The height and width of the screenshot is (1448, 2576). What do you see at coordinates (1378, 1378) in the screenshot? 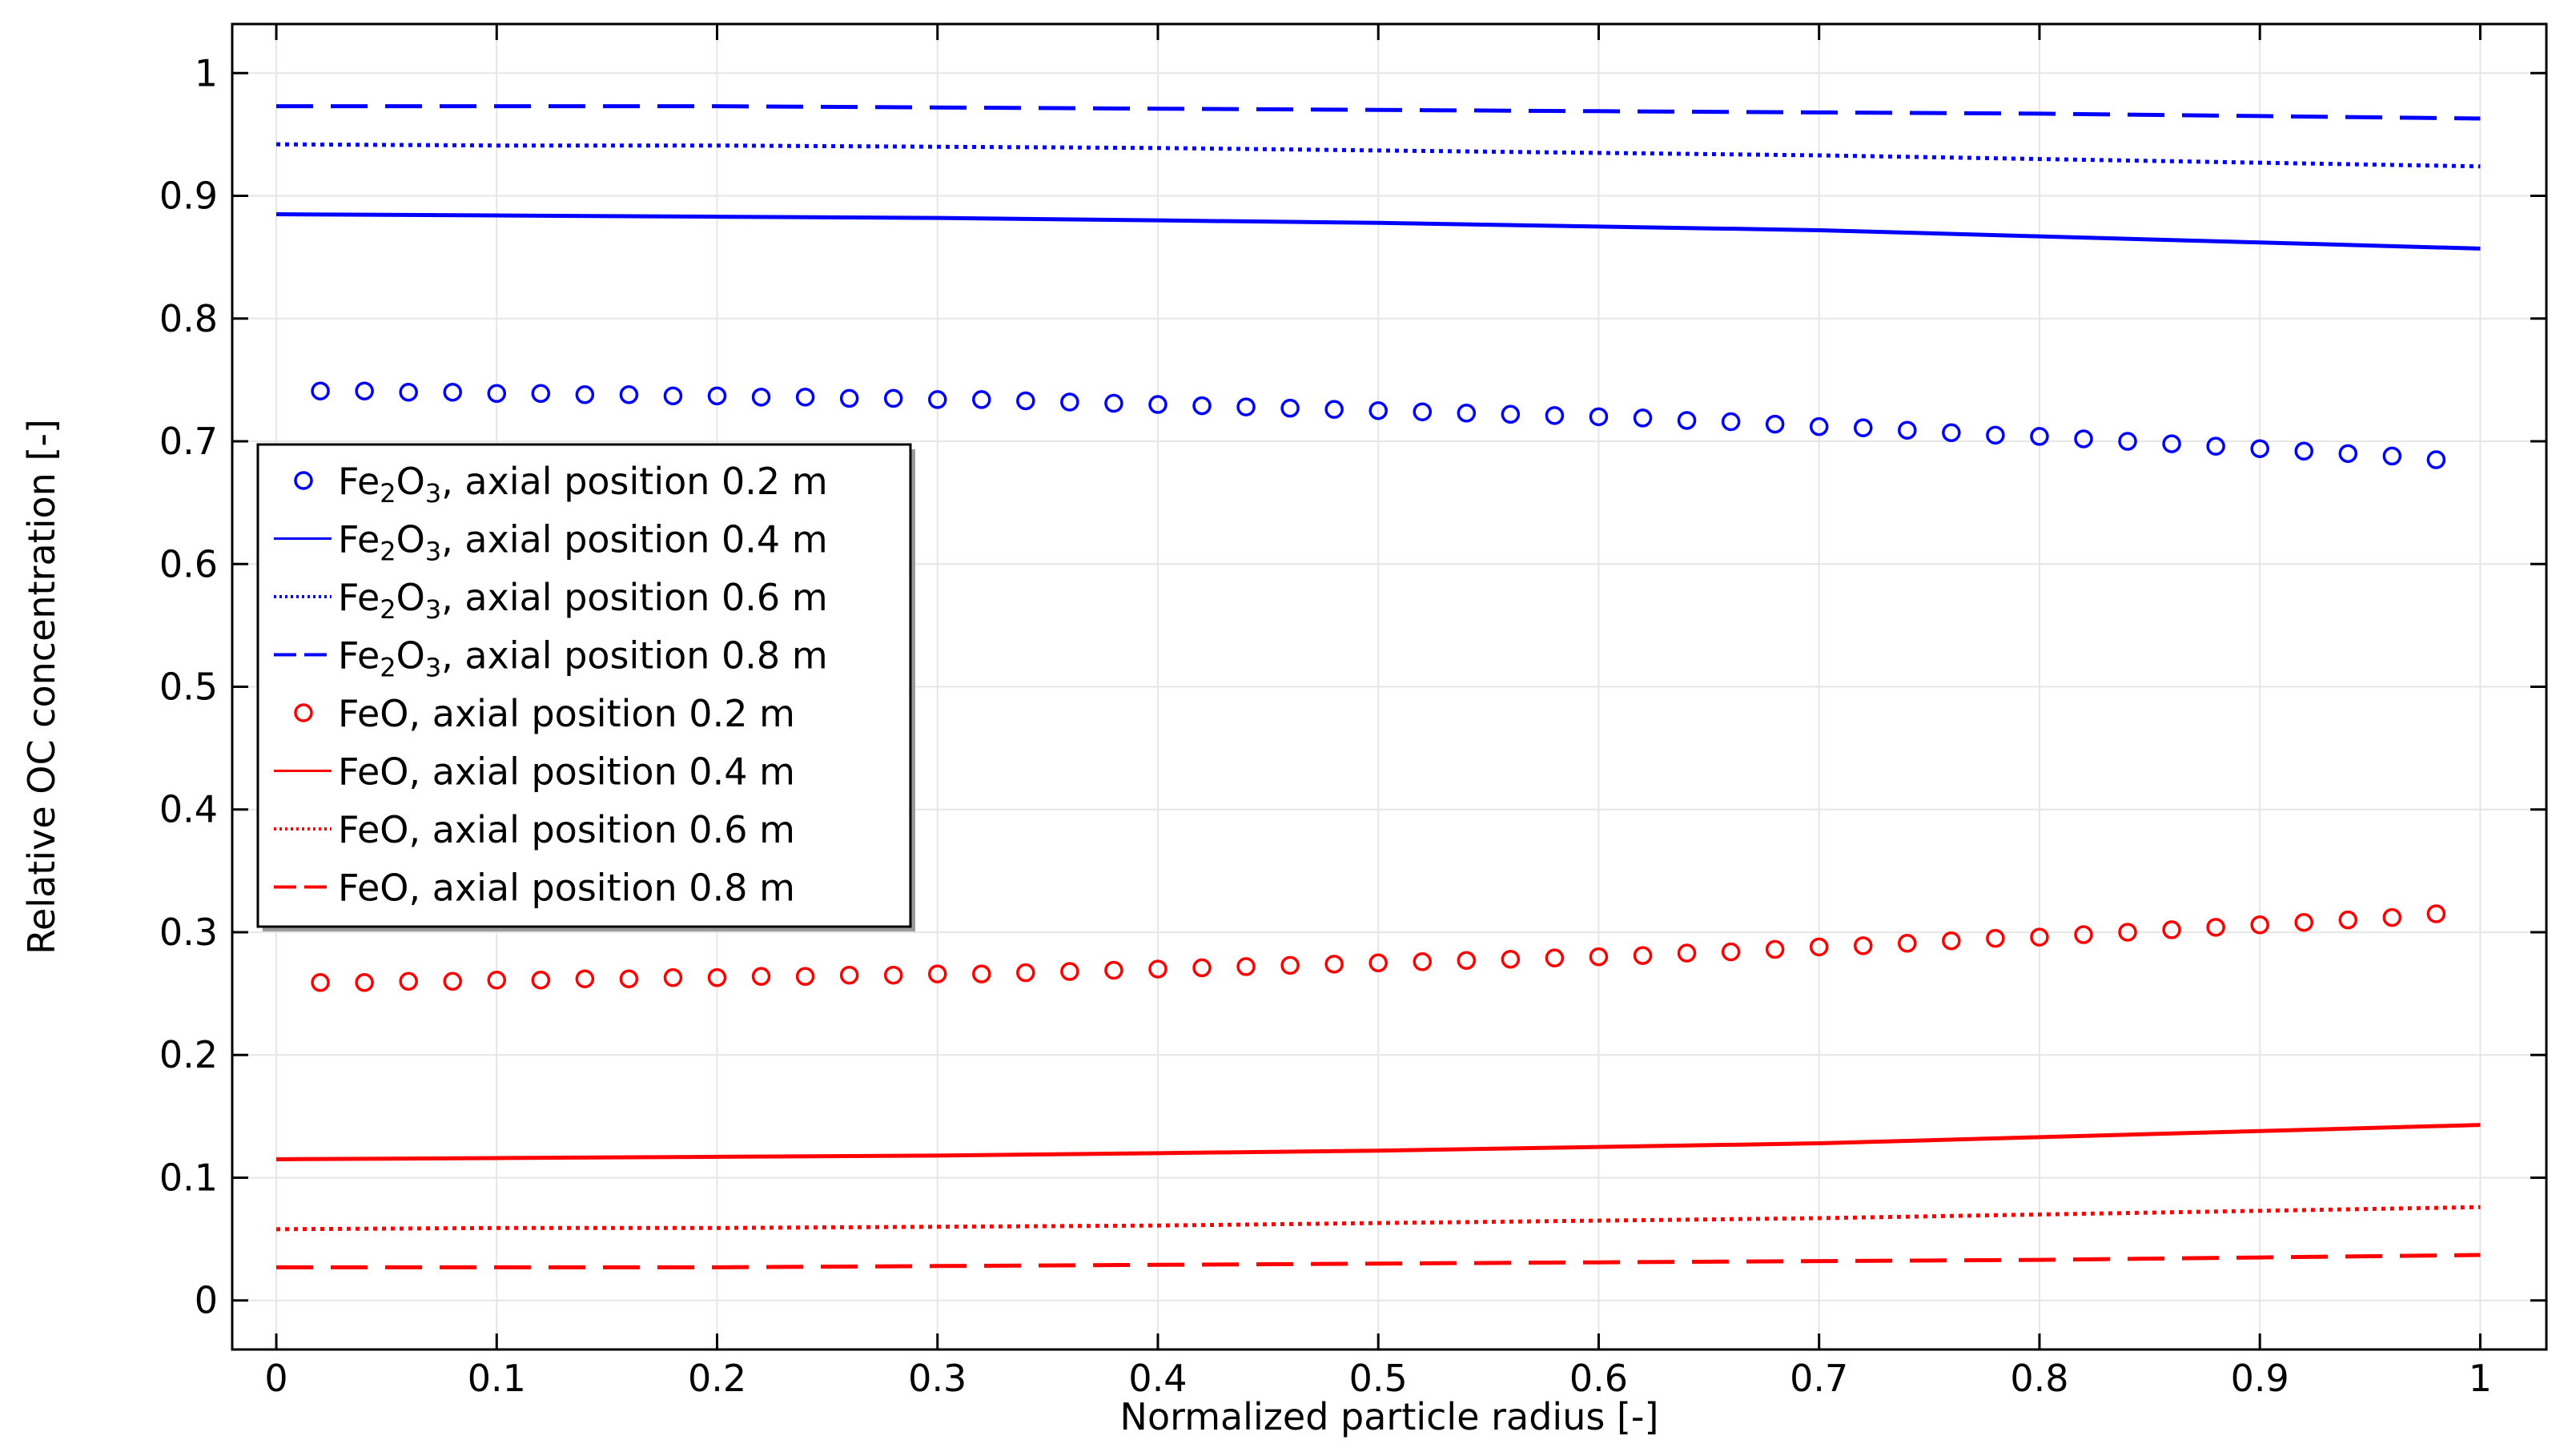
I see `x-tick-label: 0.5` at bounding box center [1378, 1378].